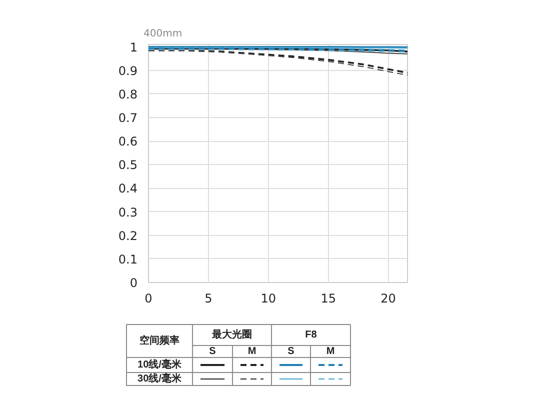 Image resolution: width=550 pixels, height=407 pixels. I want to click on y-tick-label: 0.2, so click(128, 235).